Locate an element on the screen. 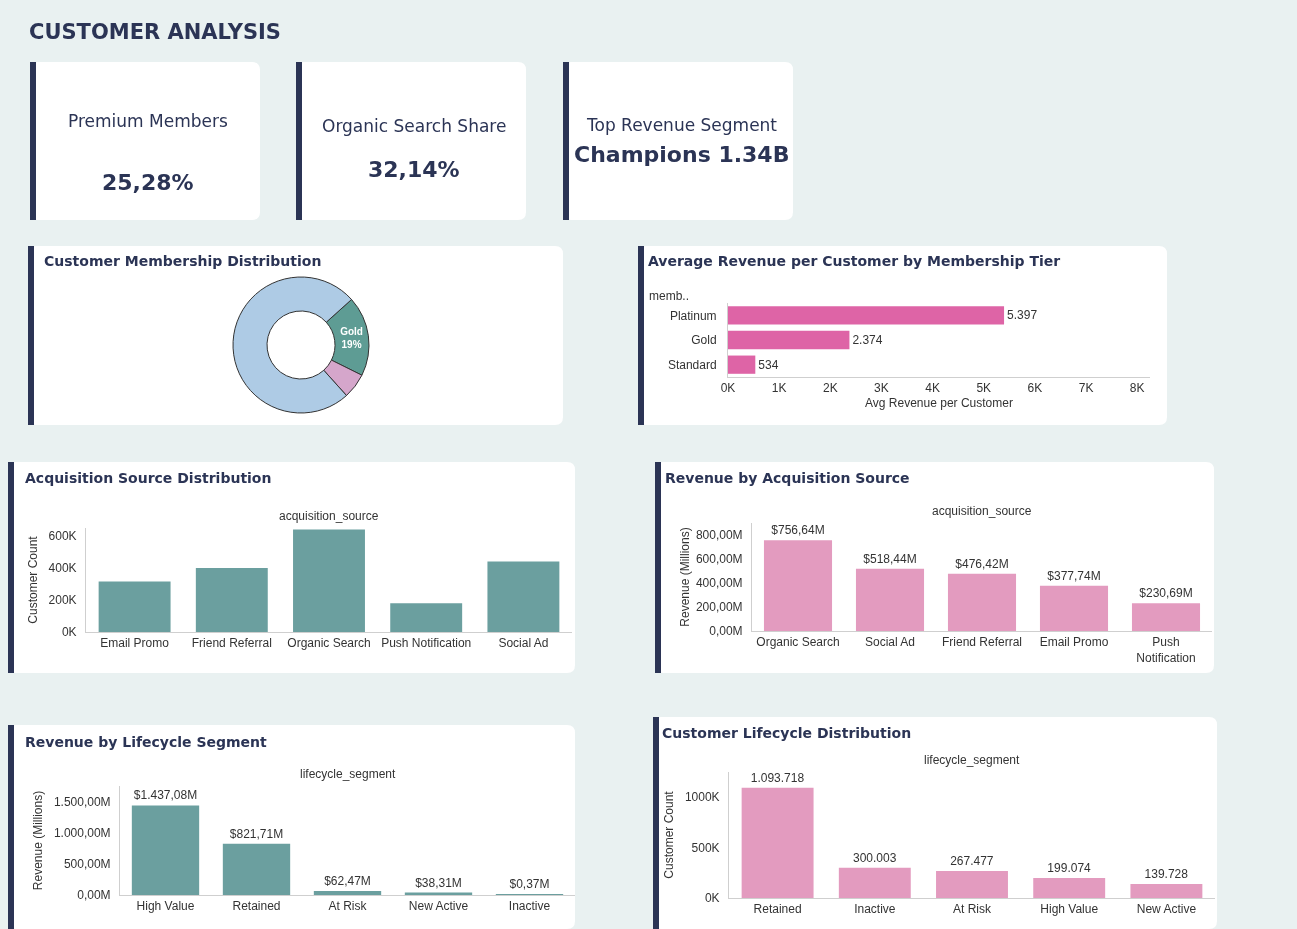  y-tick-label: 400K is located at coordinates (62, 568).